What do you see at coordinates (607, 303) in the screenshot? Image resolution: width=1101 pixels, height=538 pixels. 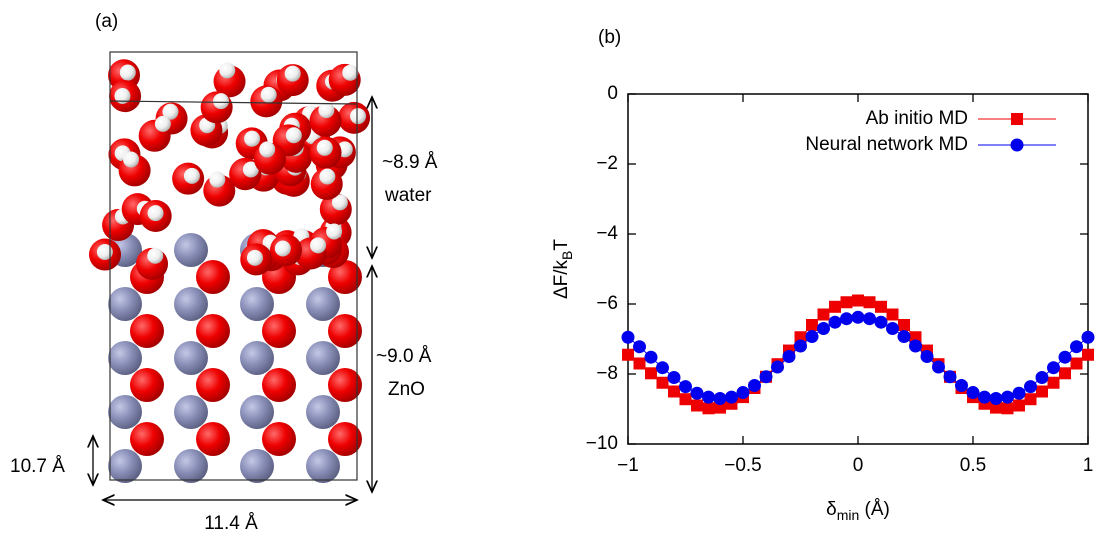 I see `y-tick-label: −6` at bounding box center [607, 303].